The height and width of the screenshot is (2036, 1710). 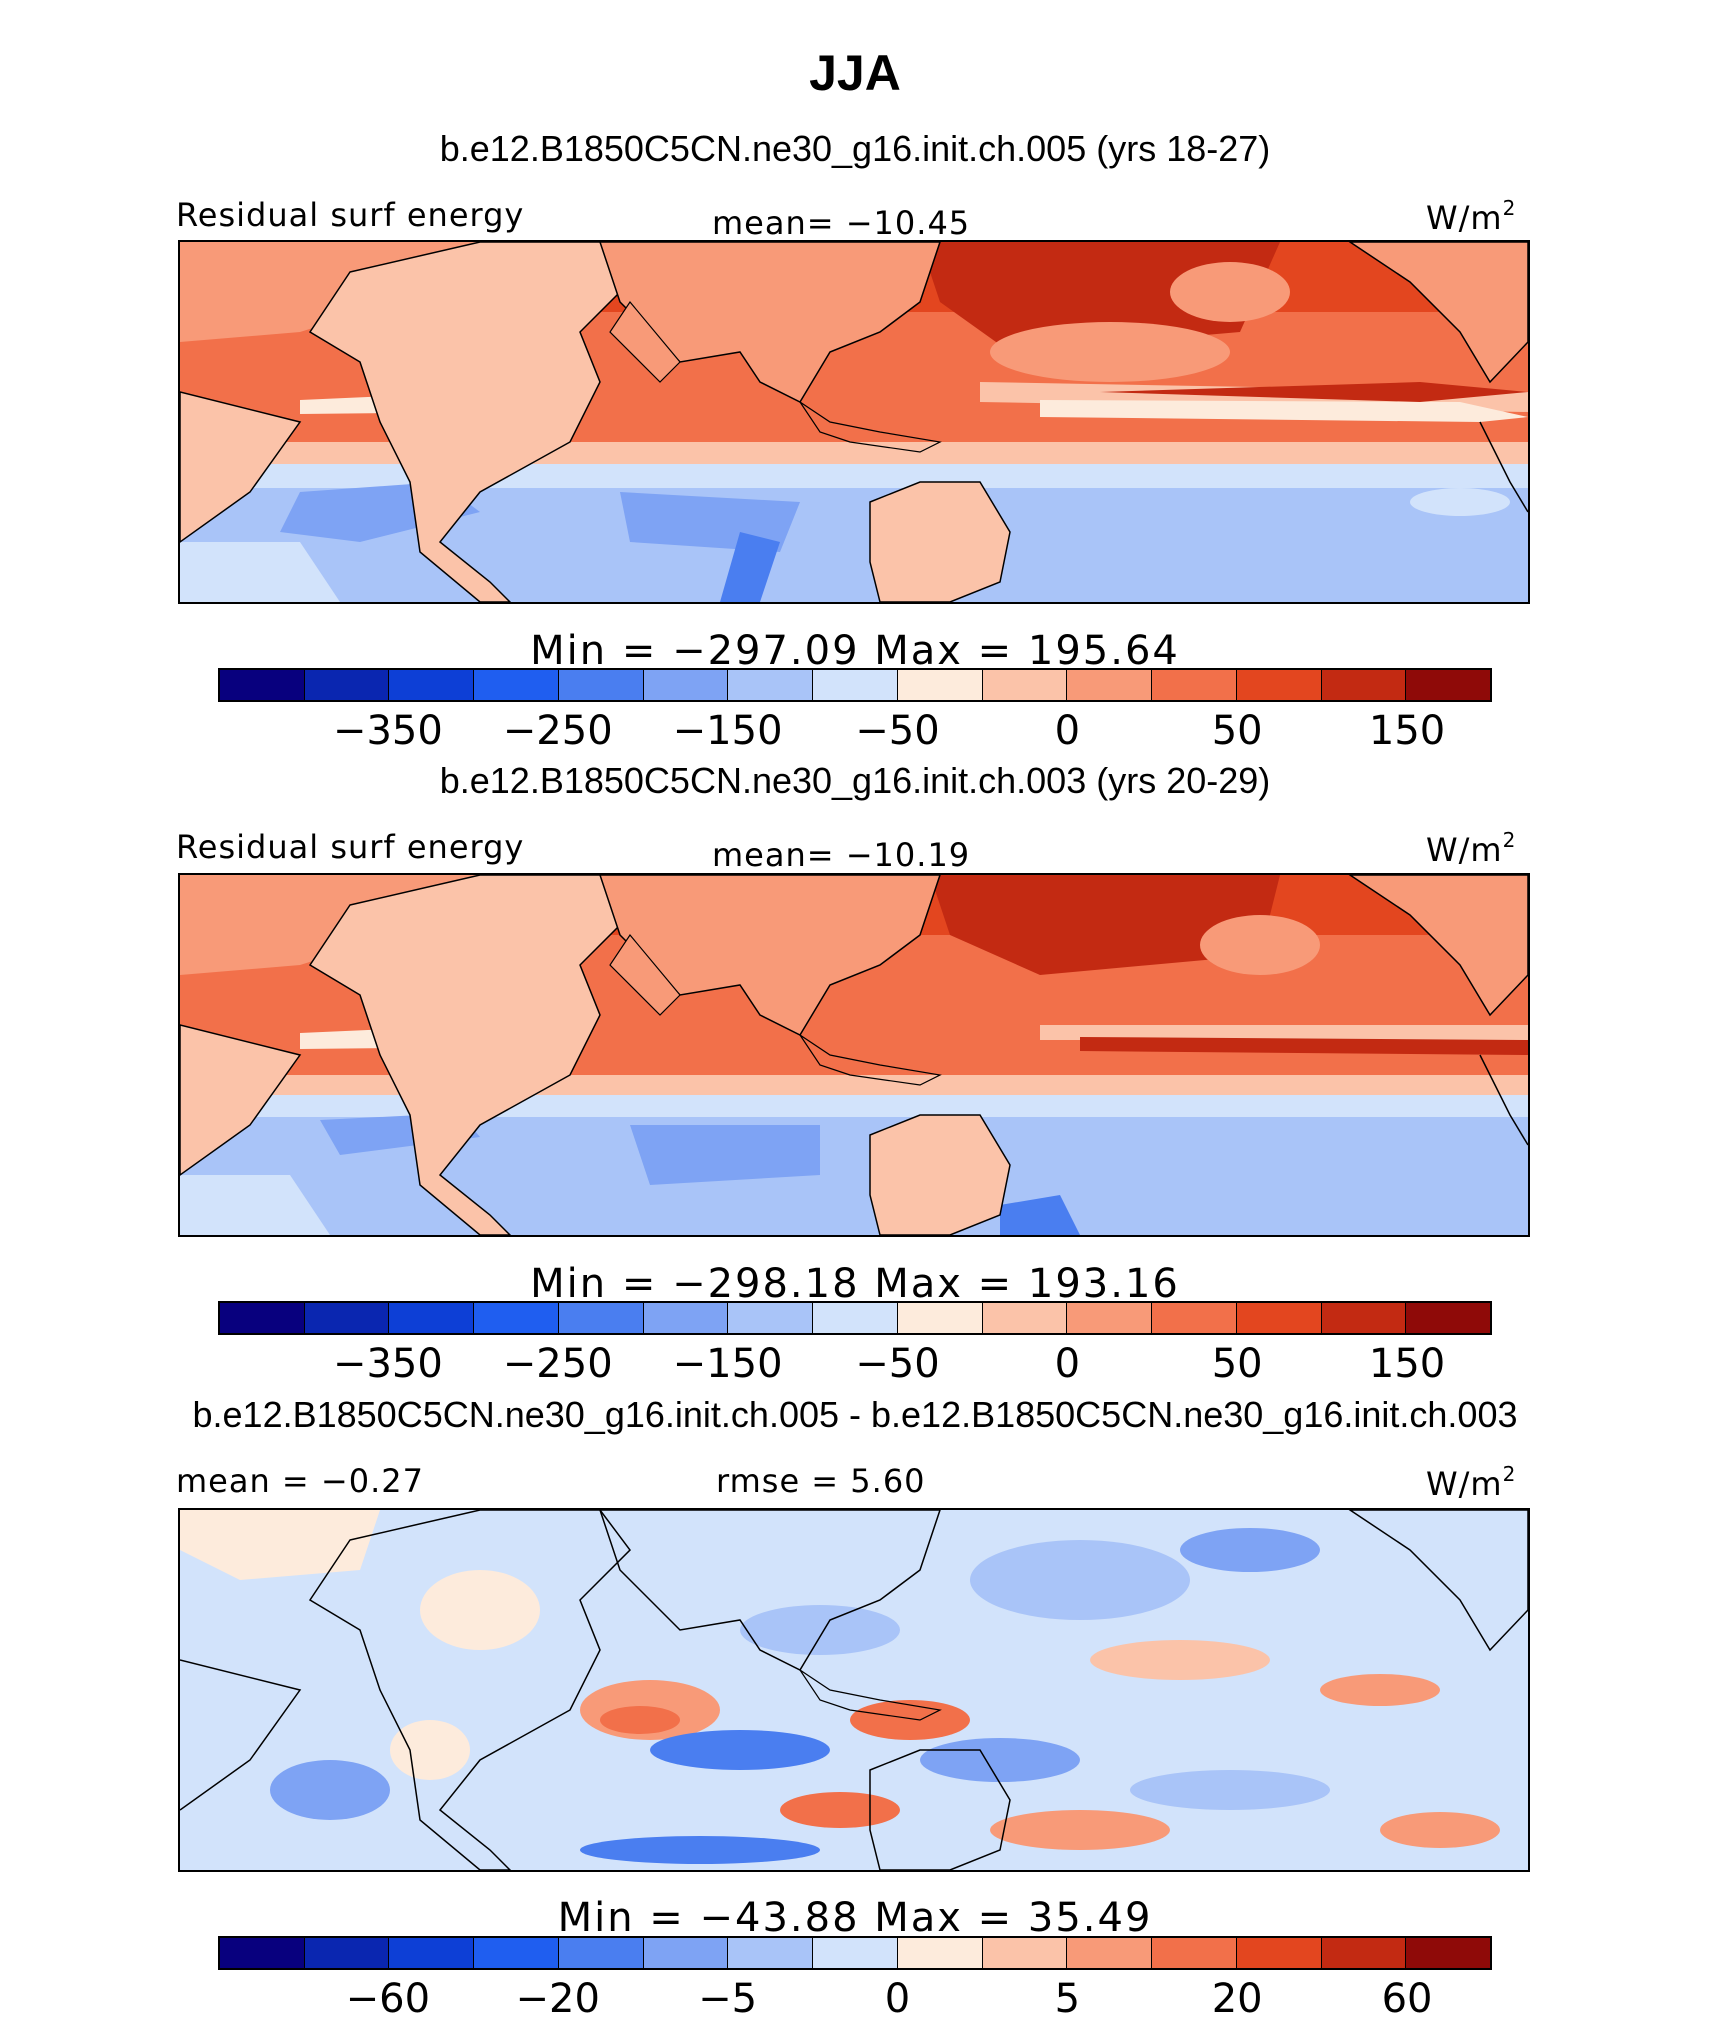 I want to click on map-australia, so click(x=940, y=541).